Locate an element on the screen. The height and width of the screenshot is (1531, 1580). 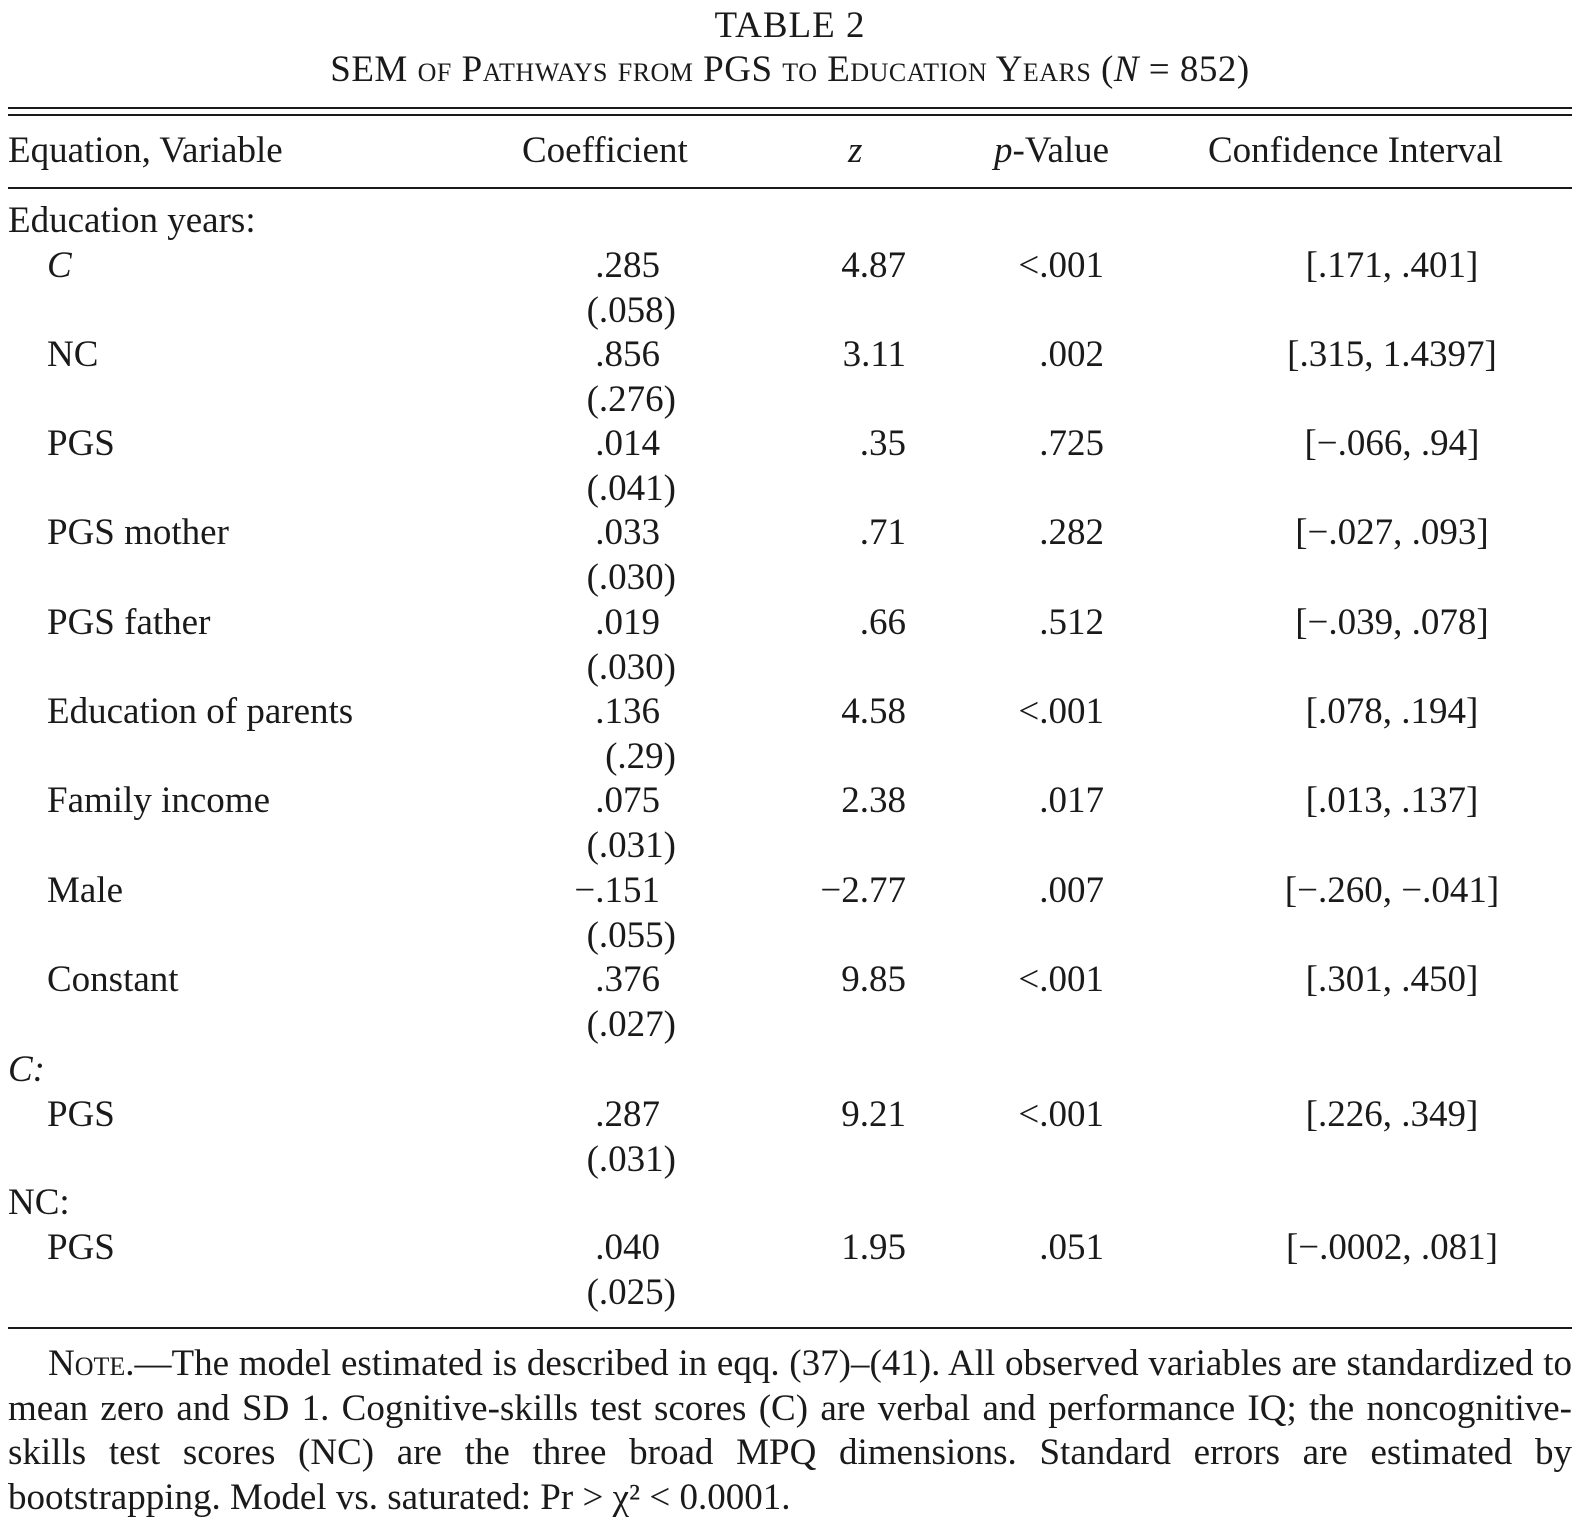
header-z: z is located at coordinates (855, 150).